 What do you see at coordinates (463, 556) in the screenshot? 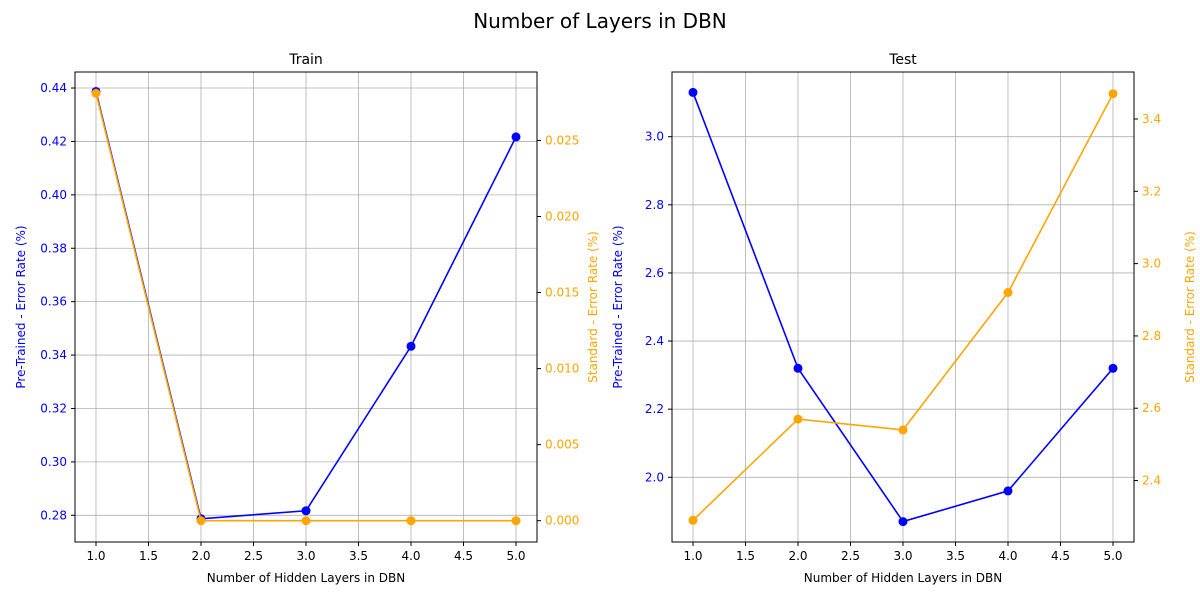
I see `train-x-tick-label: 4.5` at bounding box center [463, 556].